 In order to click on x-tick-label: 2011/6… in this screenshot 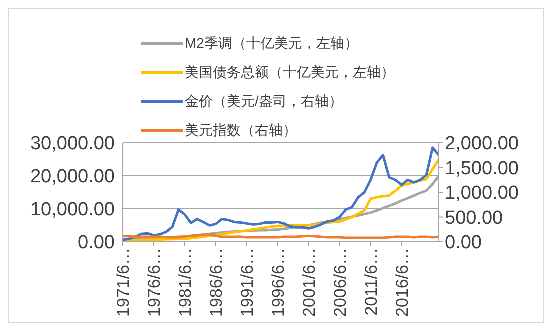, I will do `click(371, 282)`.